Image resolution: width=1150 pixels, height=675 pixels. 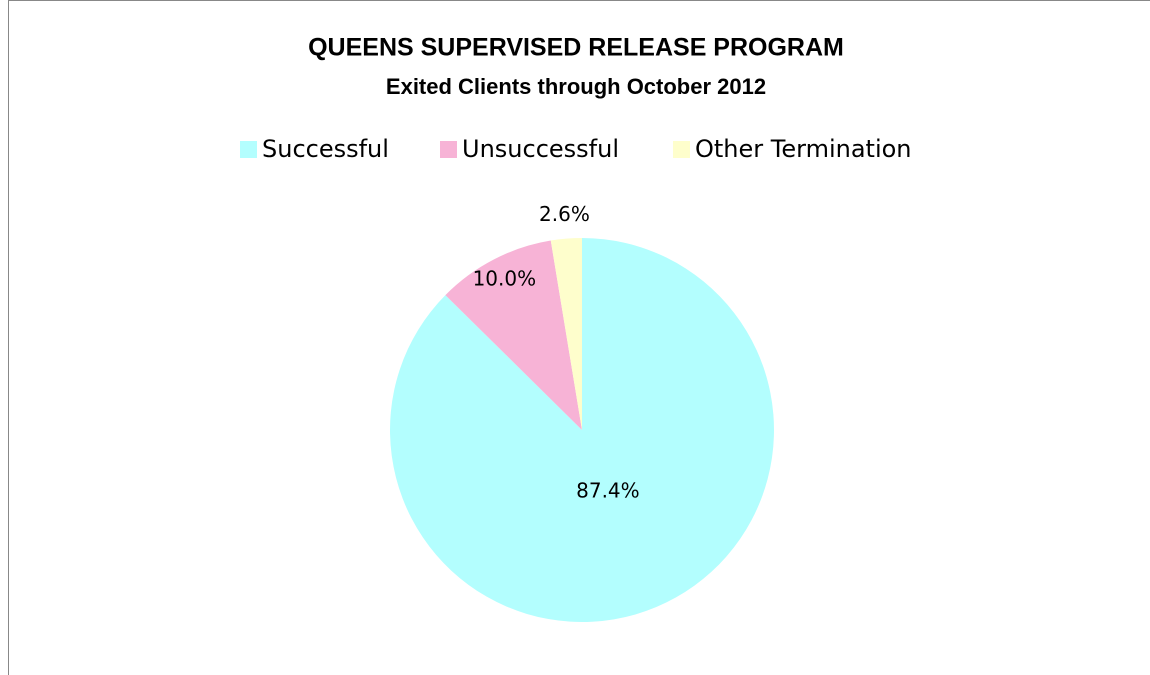 I want to click on data-label: 87.4%, so click(x=608, y=491).